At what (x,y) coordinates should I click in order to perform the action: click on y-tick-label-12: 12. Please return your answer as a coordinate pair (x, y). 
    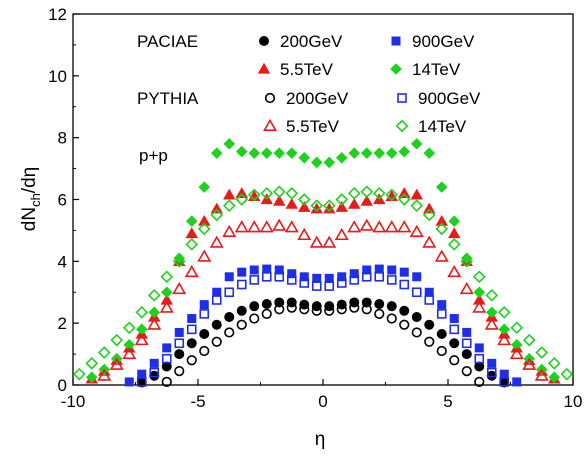
    Looking at the image, I should click on (57, 14).